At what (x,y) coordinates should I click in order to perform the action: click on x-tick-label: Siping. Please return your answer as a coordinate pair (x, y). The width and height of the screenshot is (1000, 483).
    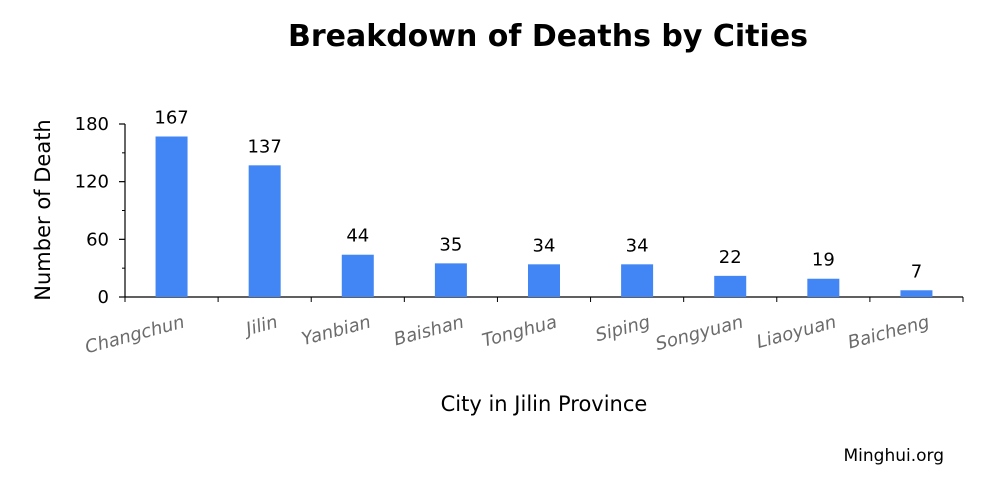
    Looking at the image, I should click on (622, 329).